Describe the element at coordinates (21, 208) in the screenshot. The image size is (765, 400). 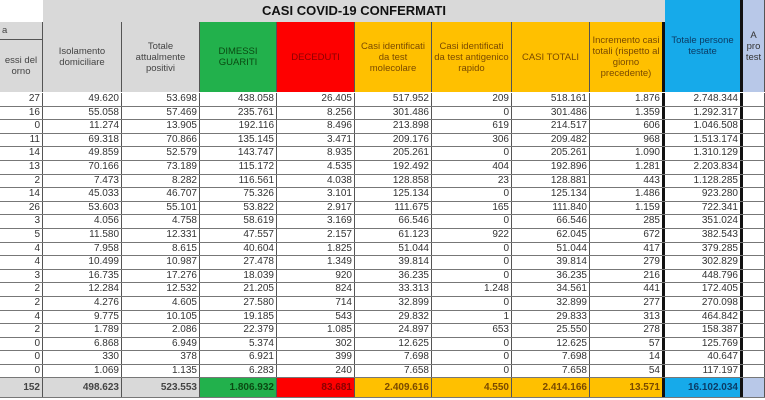
I see `cell-ingressi-del-giorno: 26` at that location.